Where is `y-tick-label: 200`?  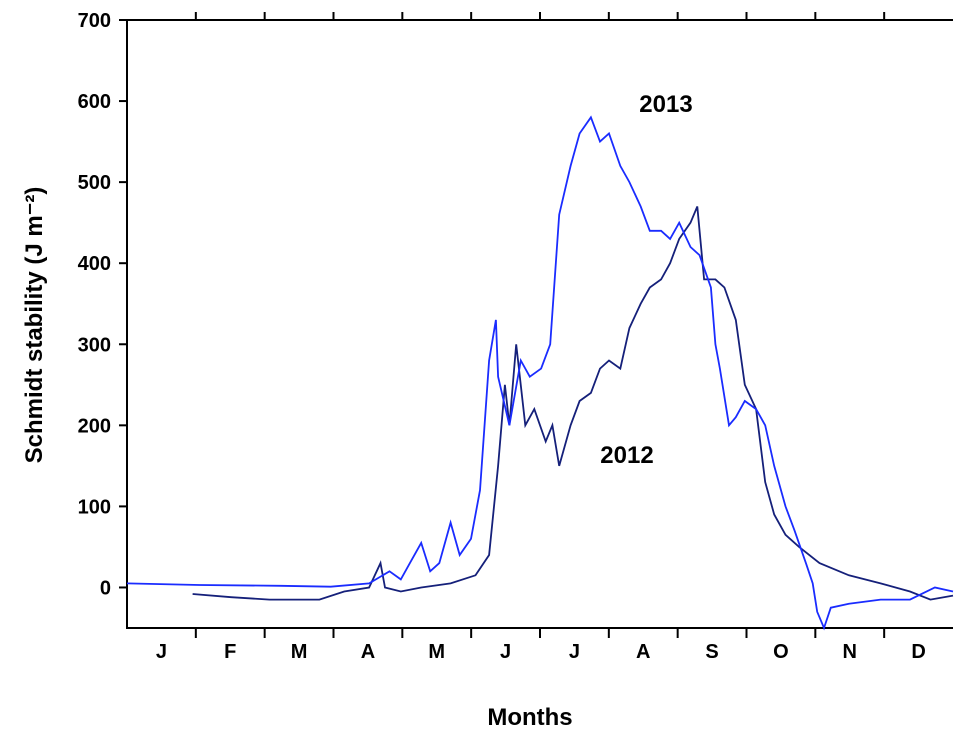
y-tick-label: 200 is located at coordinates (94, 426).